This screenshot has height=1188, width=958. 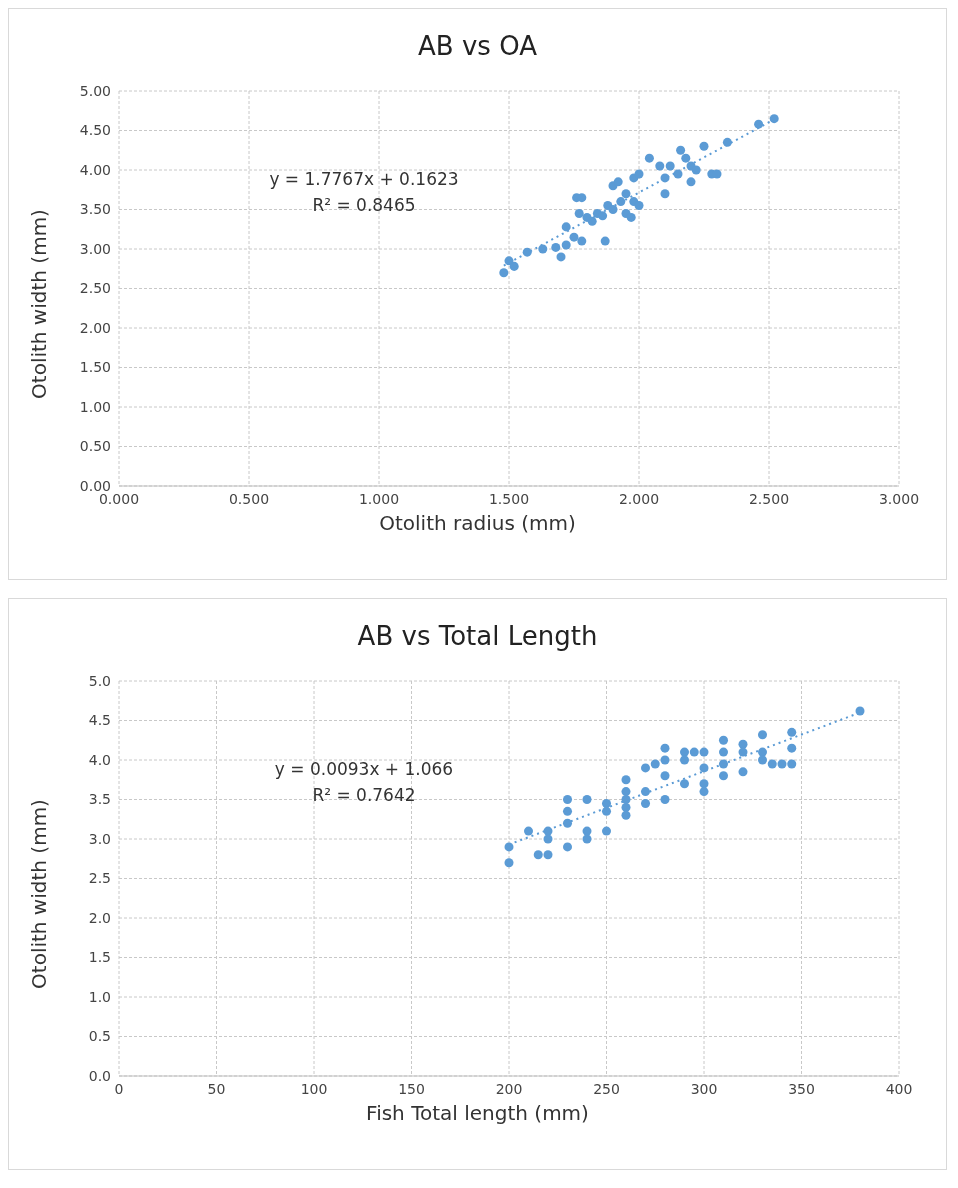 What do you see at coordinates (95, 327) in the screenshot?
I see `y-tick-label: 2.00` at bounding box center [95, 327].